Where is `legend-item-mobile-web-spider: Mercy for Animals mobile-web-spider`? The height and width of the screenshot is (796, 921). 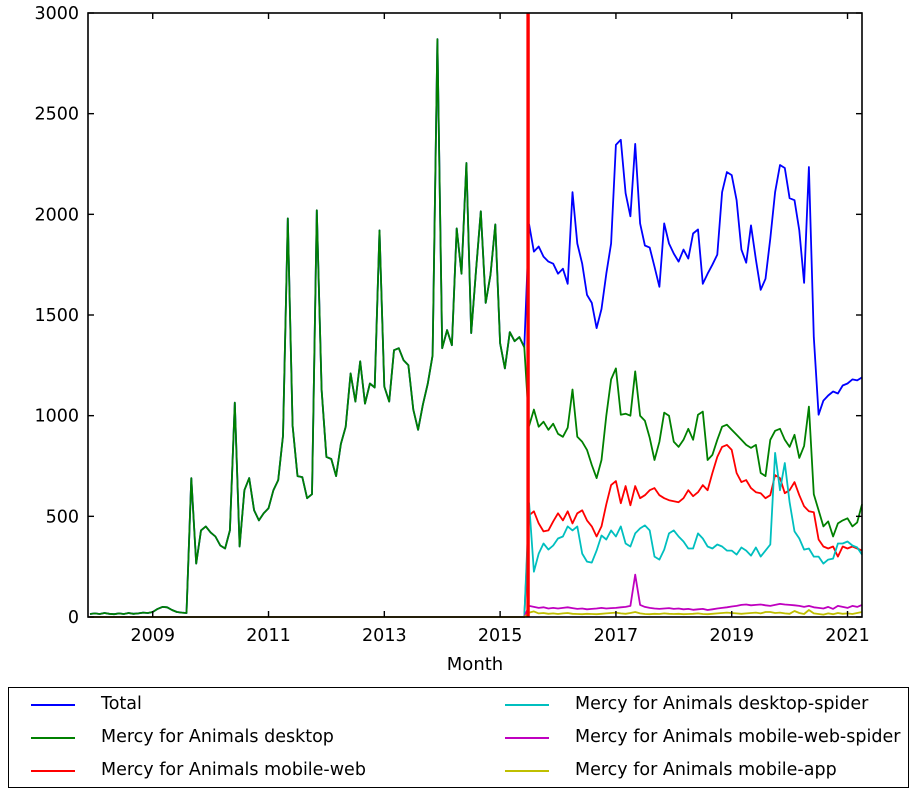 legend-item-mobile-web-spider: Mercy for Animals mobile-web-spider is located at coordinates (706, 737).